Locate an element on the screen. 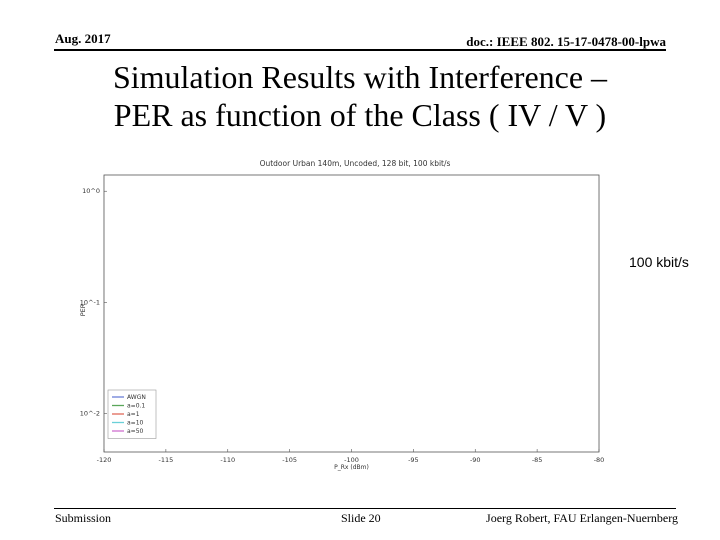 Image resolution: width=720 pixels, height=540 pixels. x-tick-label: -105 is located at coordinates (289, 460).